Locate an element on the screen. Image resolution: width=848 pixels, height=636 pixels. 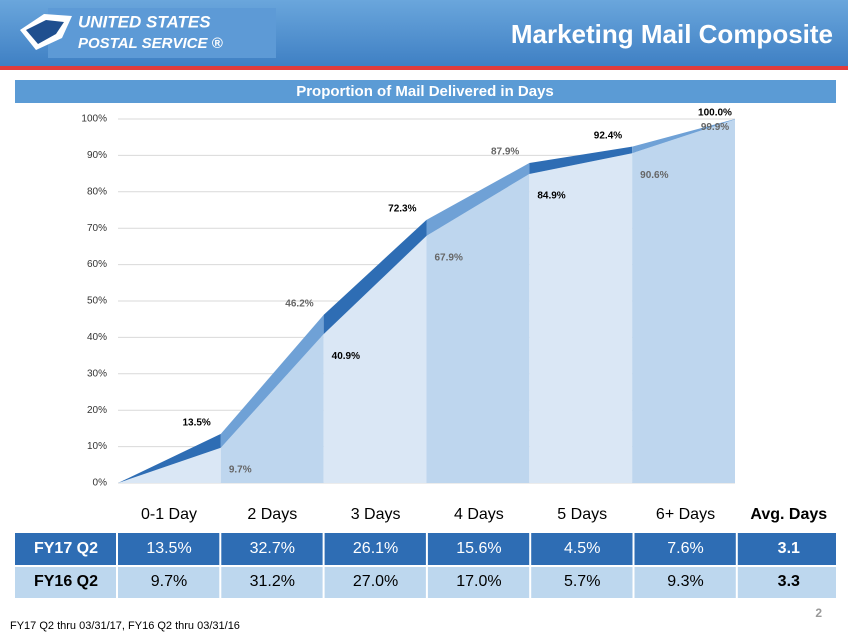
table-cell: 26.1% is located at coordinates (375, 548).